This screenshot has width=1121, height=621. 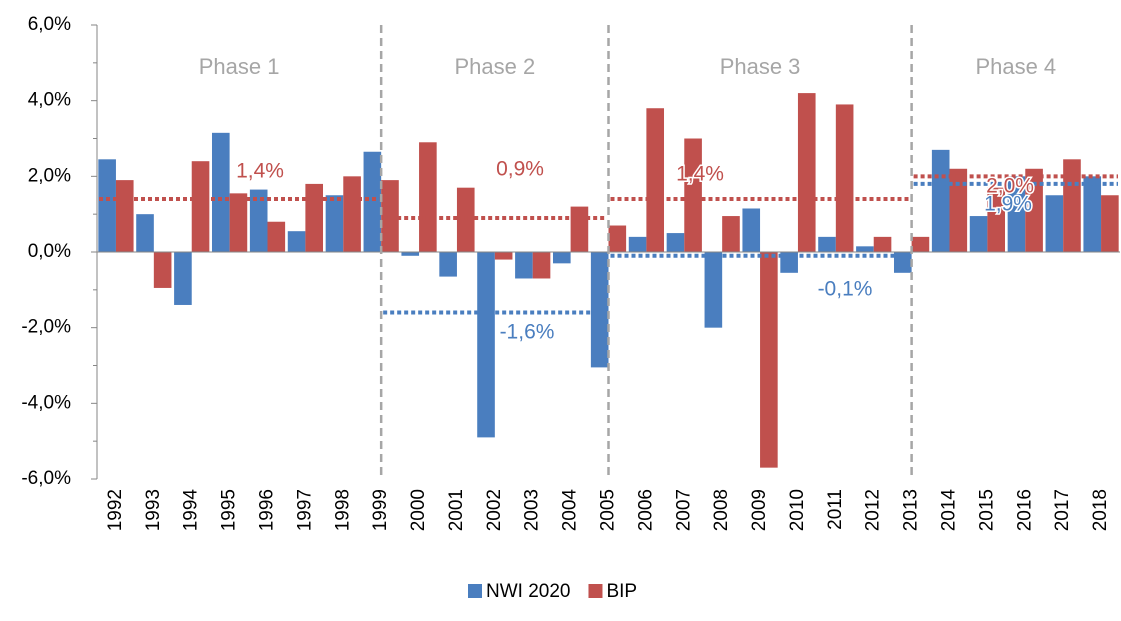 What do you see at coordinates (342, 510) in the screenshot?
I see `x-tick-label: 1998` at bounding box center [342, 510].